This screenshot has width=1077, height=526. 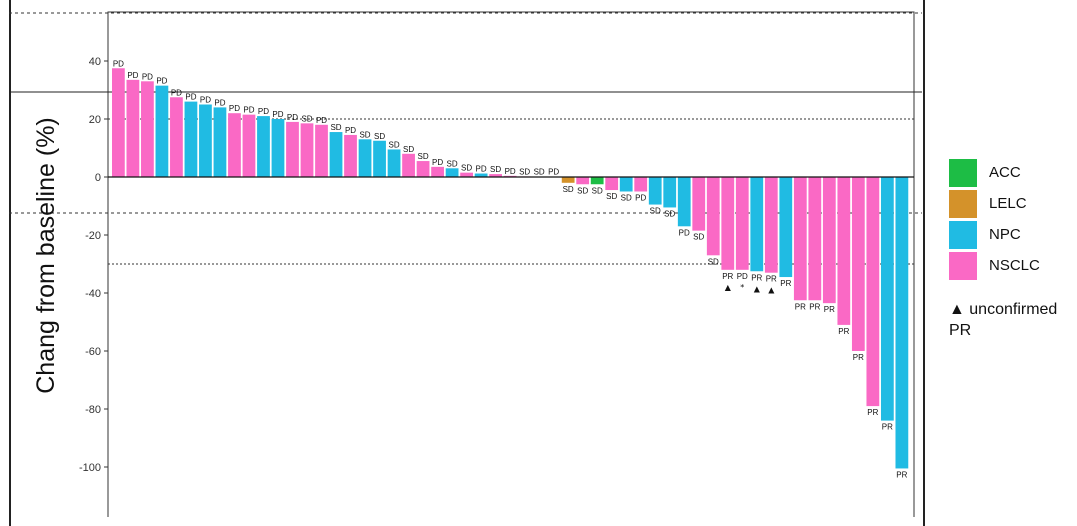 I want to click on legend: ACC LELC NPC NSCLC, so click(x=994, y=219).